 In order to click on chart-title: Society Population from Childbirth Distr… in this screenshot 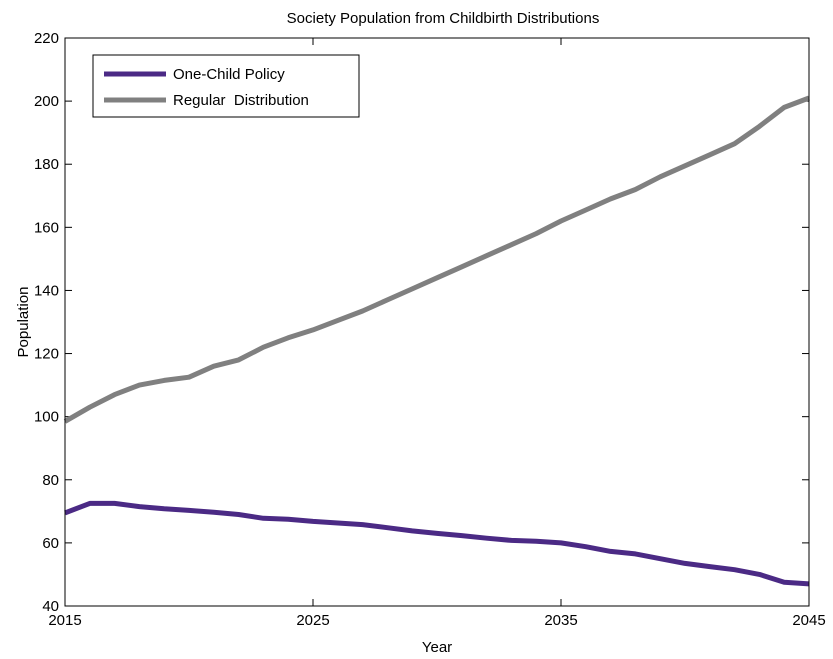, I will do `click(443, 18)`.